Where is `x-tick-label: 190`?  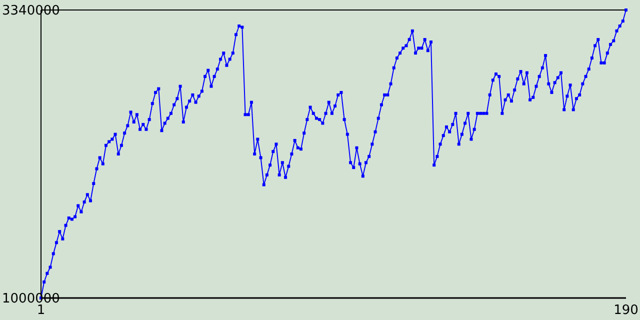 x-tick-label: 190 is located at coordinates (626, 310).